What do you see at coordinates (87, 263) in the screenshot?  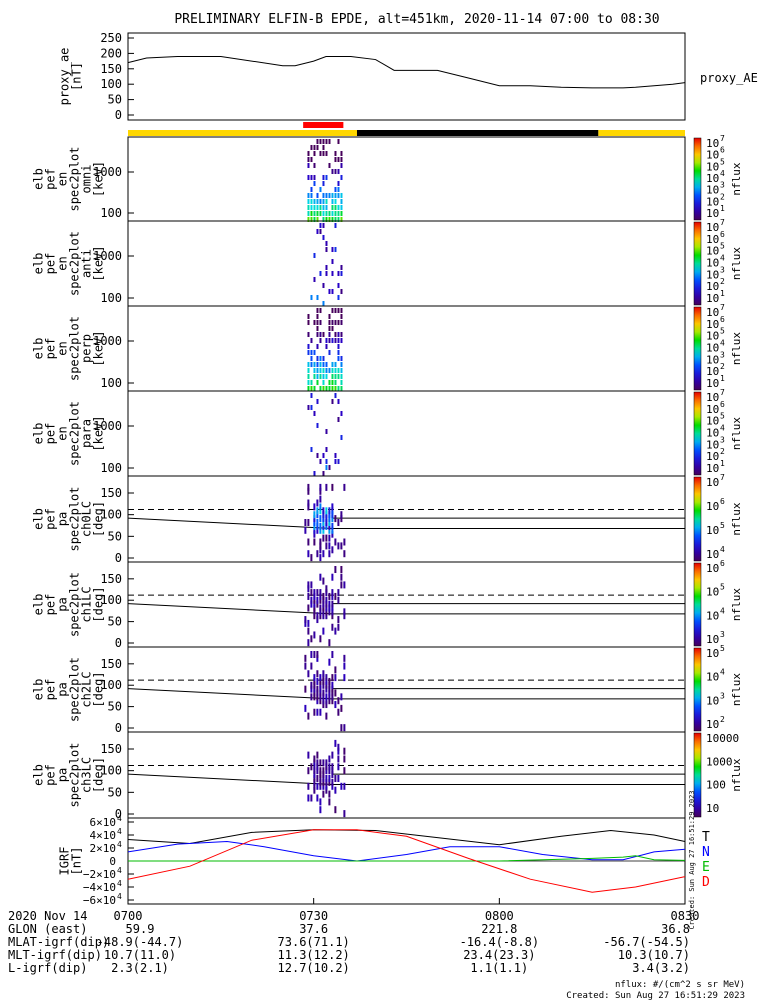 I see `panel-2-ylabel: anti` at bounding box center [87, 263].